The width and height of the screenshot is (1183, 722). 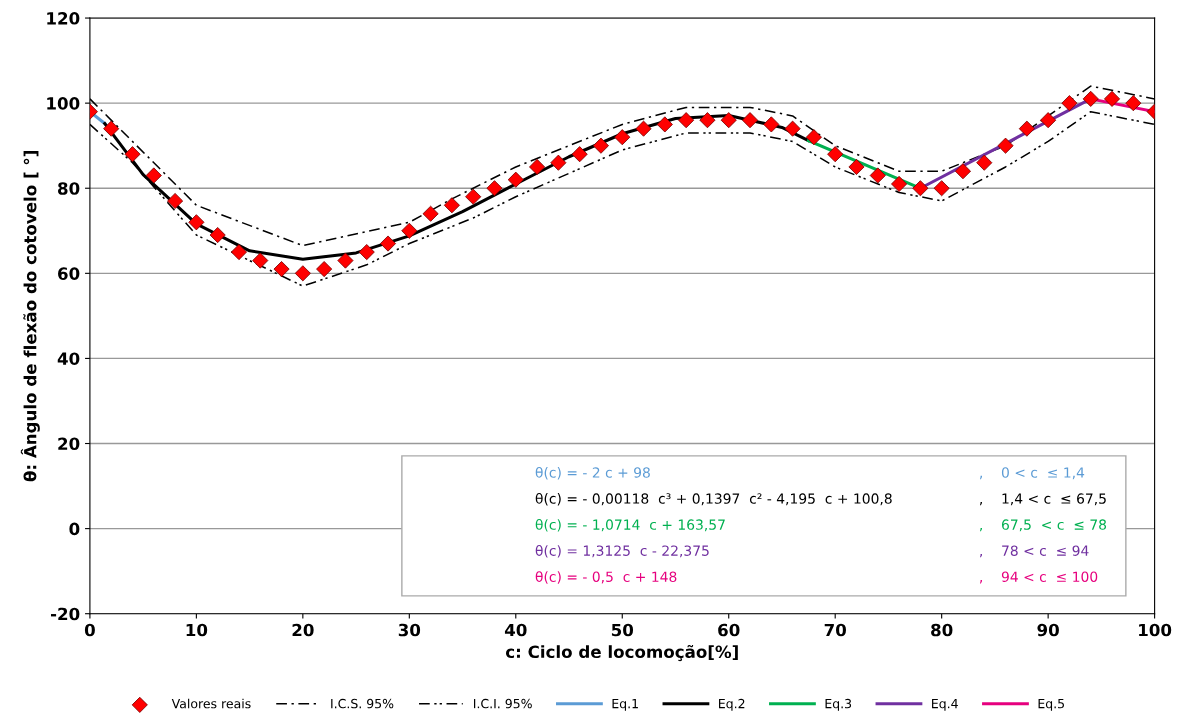 I want to click on x-tick-label: 20, so click(x=303, y=630).